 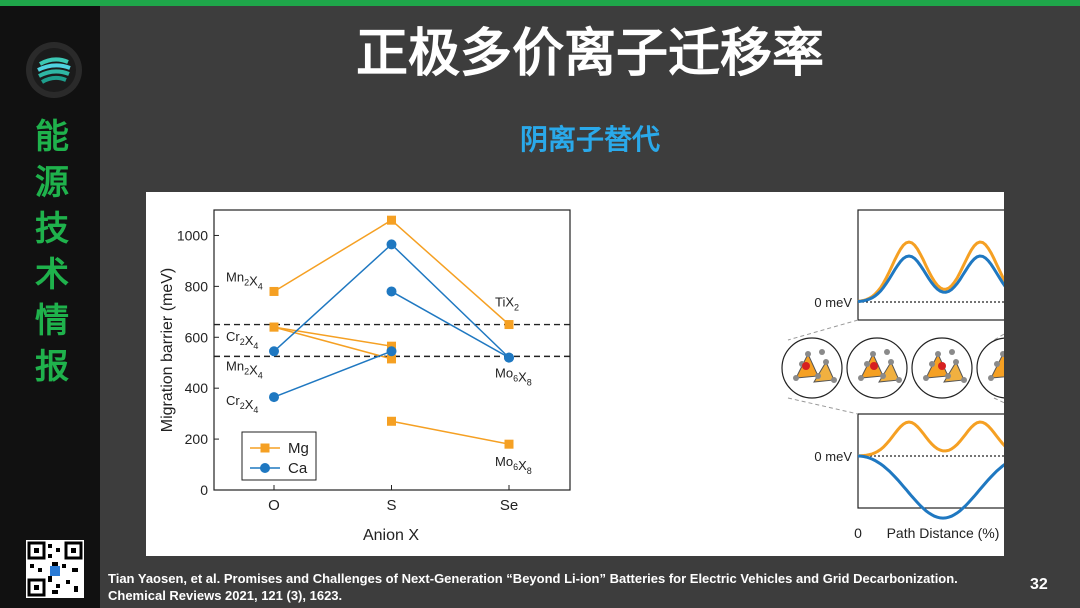 What do you see at coordinates (52, 275) in the screenshot?
I see `sidebar-title-char: 术` at bounding box center [52, 275].